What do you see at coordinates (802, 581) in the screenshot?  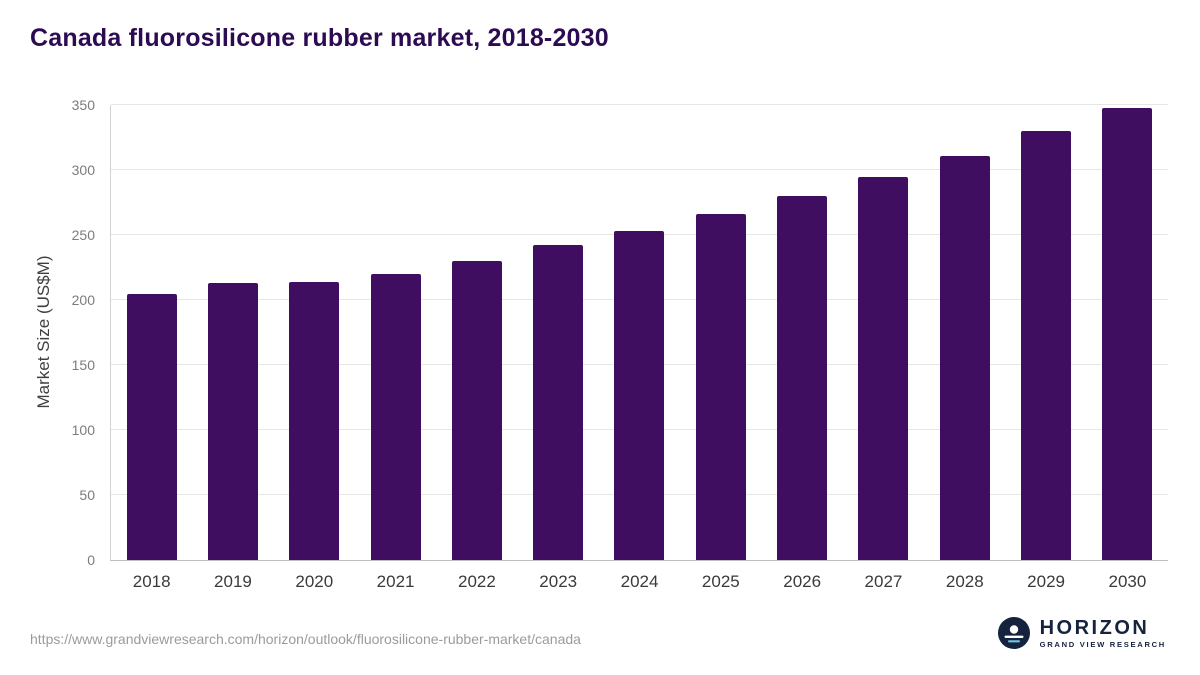 I see `x-tick-label-2026: 2026` at bounding box center [802, 581].